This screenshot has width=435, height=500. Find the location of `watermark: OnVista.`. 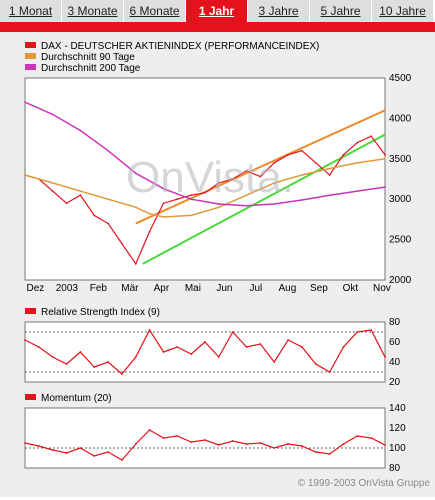

watermark: OnVista. is located at coordinates (210, 177).